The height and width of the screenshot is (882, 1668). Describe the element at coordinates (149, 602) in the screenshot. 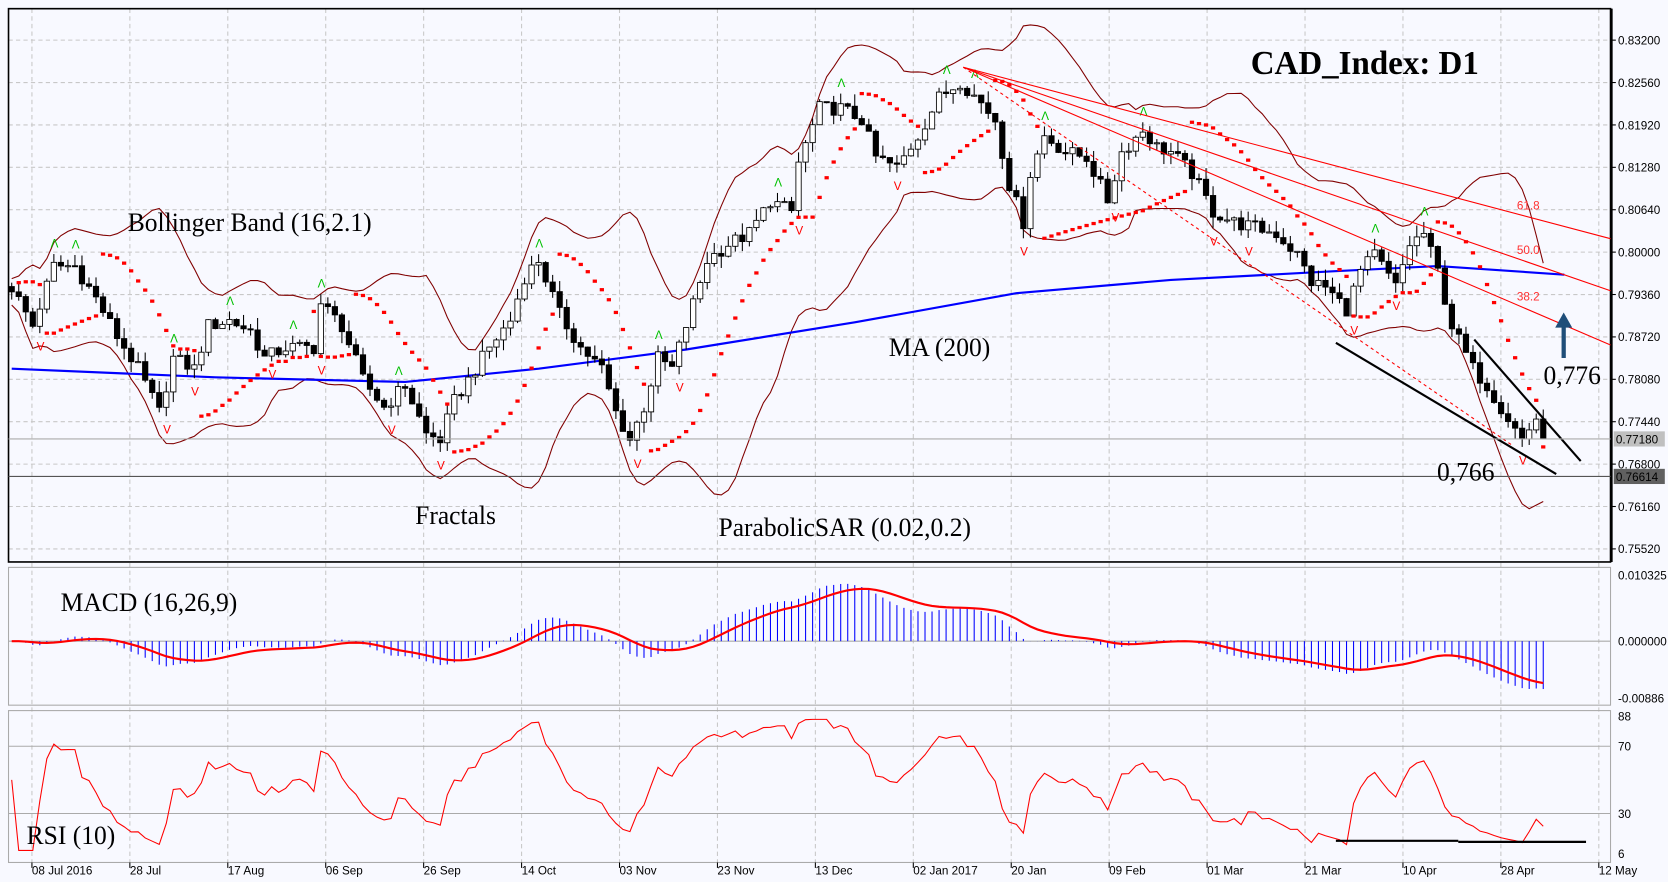

I see `macd-label: MACD (16,26,9)` at that location.